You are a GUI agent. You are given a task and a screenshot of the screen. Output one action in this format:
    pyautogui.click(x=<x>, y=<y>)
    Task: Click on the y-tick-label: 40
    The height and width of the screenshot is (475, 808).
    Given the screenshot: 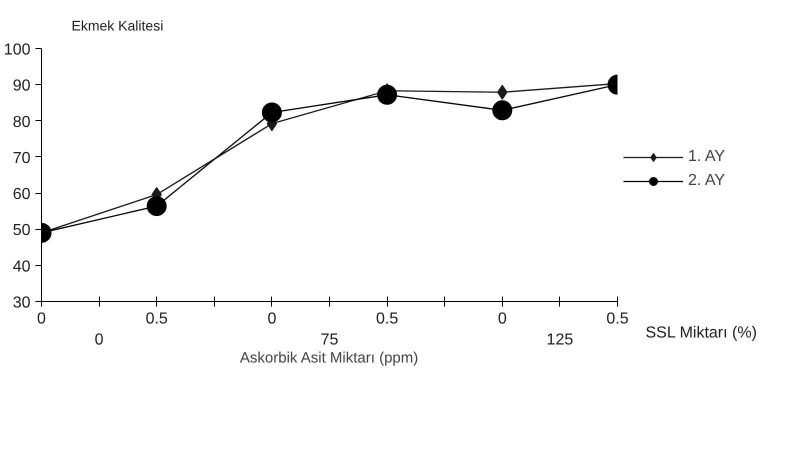 What is the action you would take?
    pyautogui.click(x=21, y=267)
    